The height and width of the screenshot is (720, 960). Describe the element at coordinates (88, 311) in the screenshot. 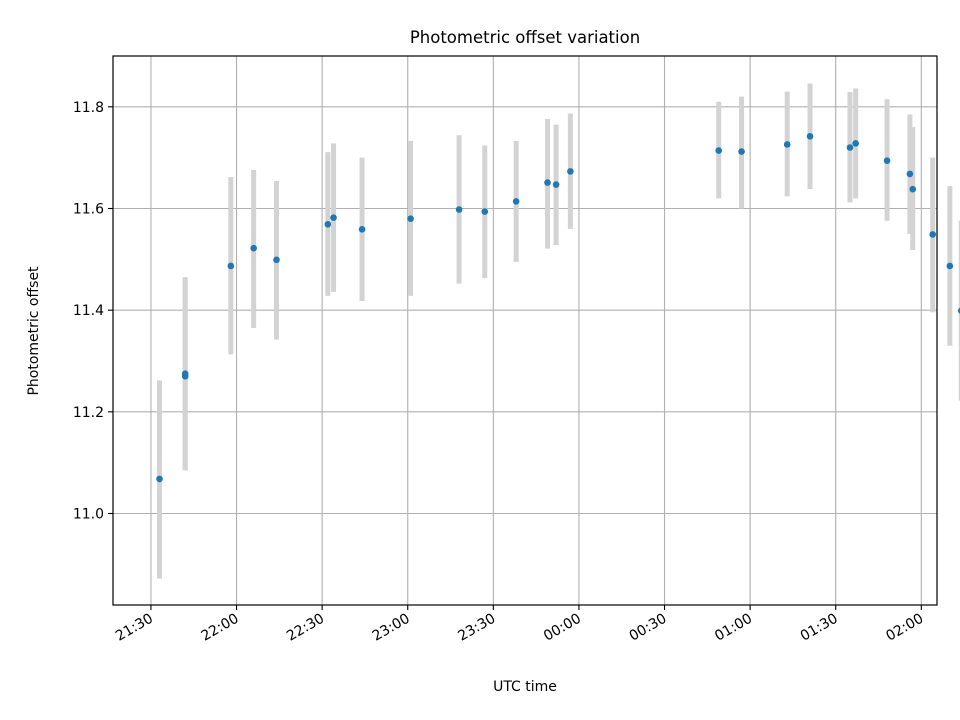

I see `y-tick-label: 11.4` at that location.